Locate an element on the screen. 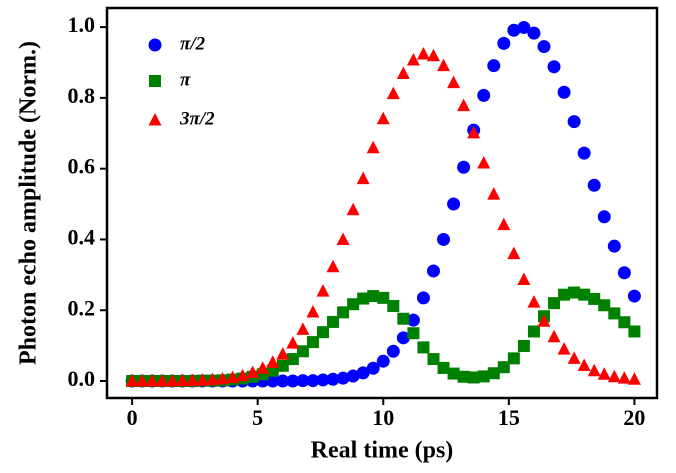 The image size is (676, 473). x-tick-label: 0 is located at coordinates (132, 417).